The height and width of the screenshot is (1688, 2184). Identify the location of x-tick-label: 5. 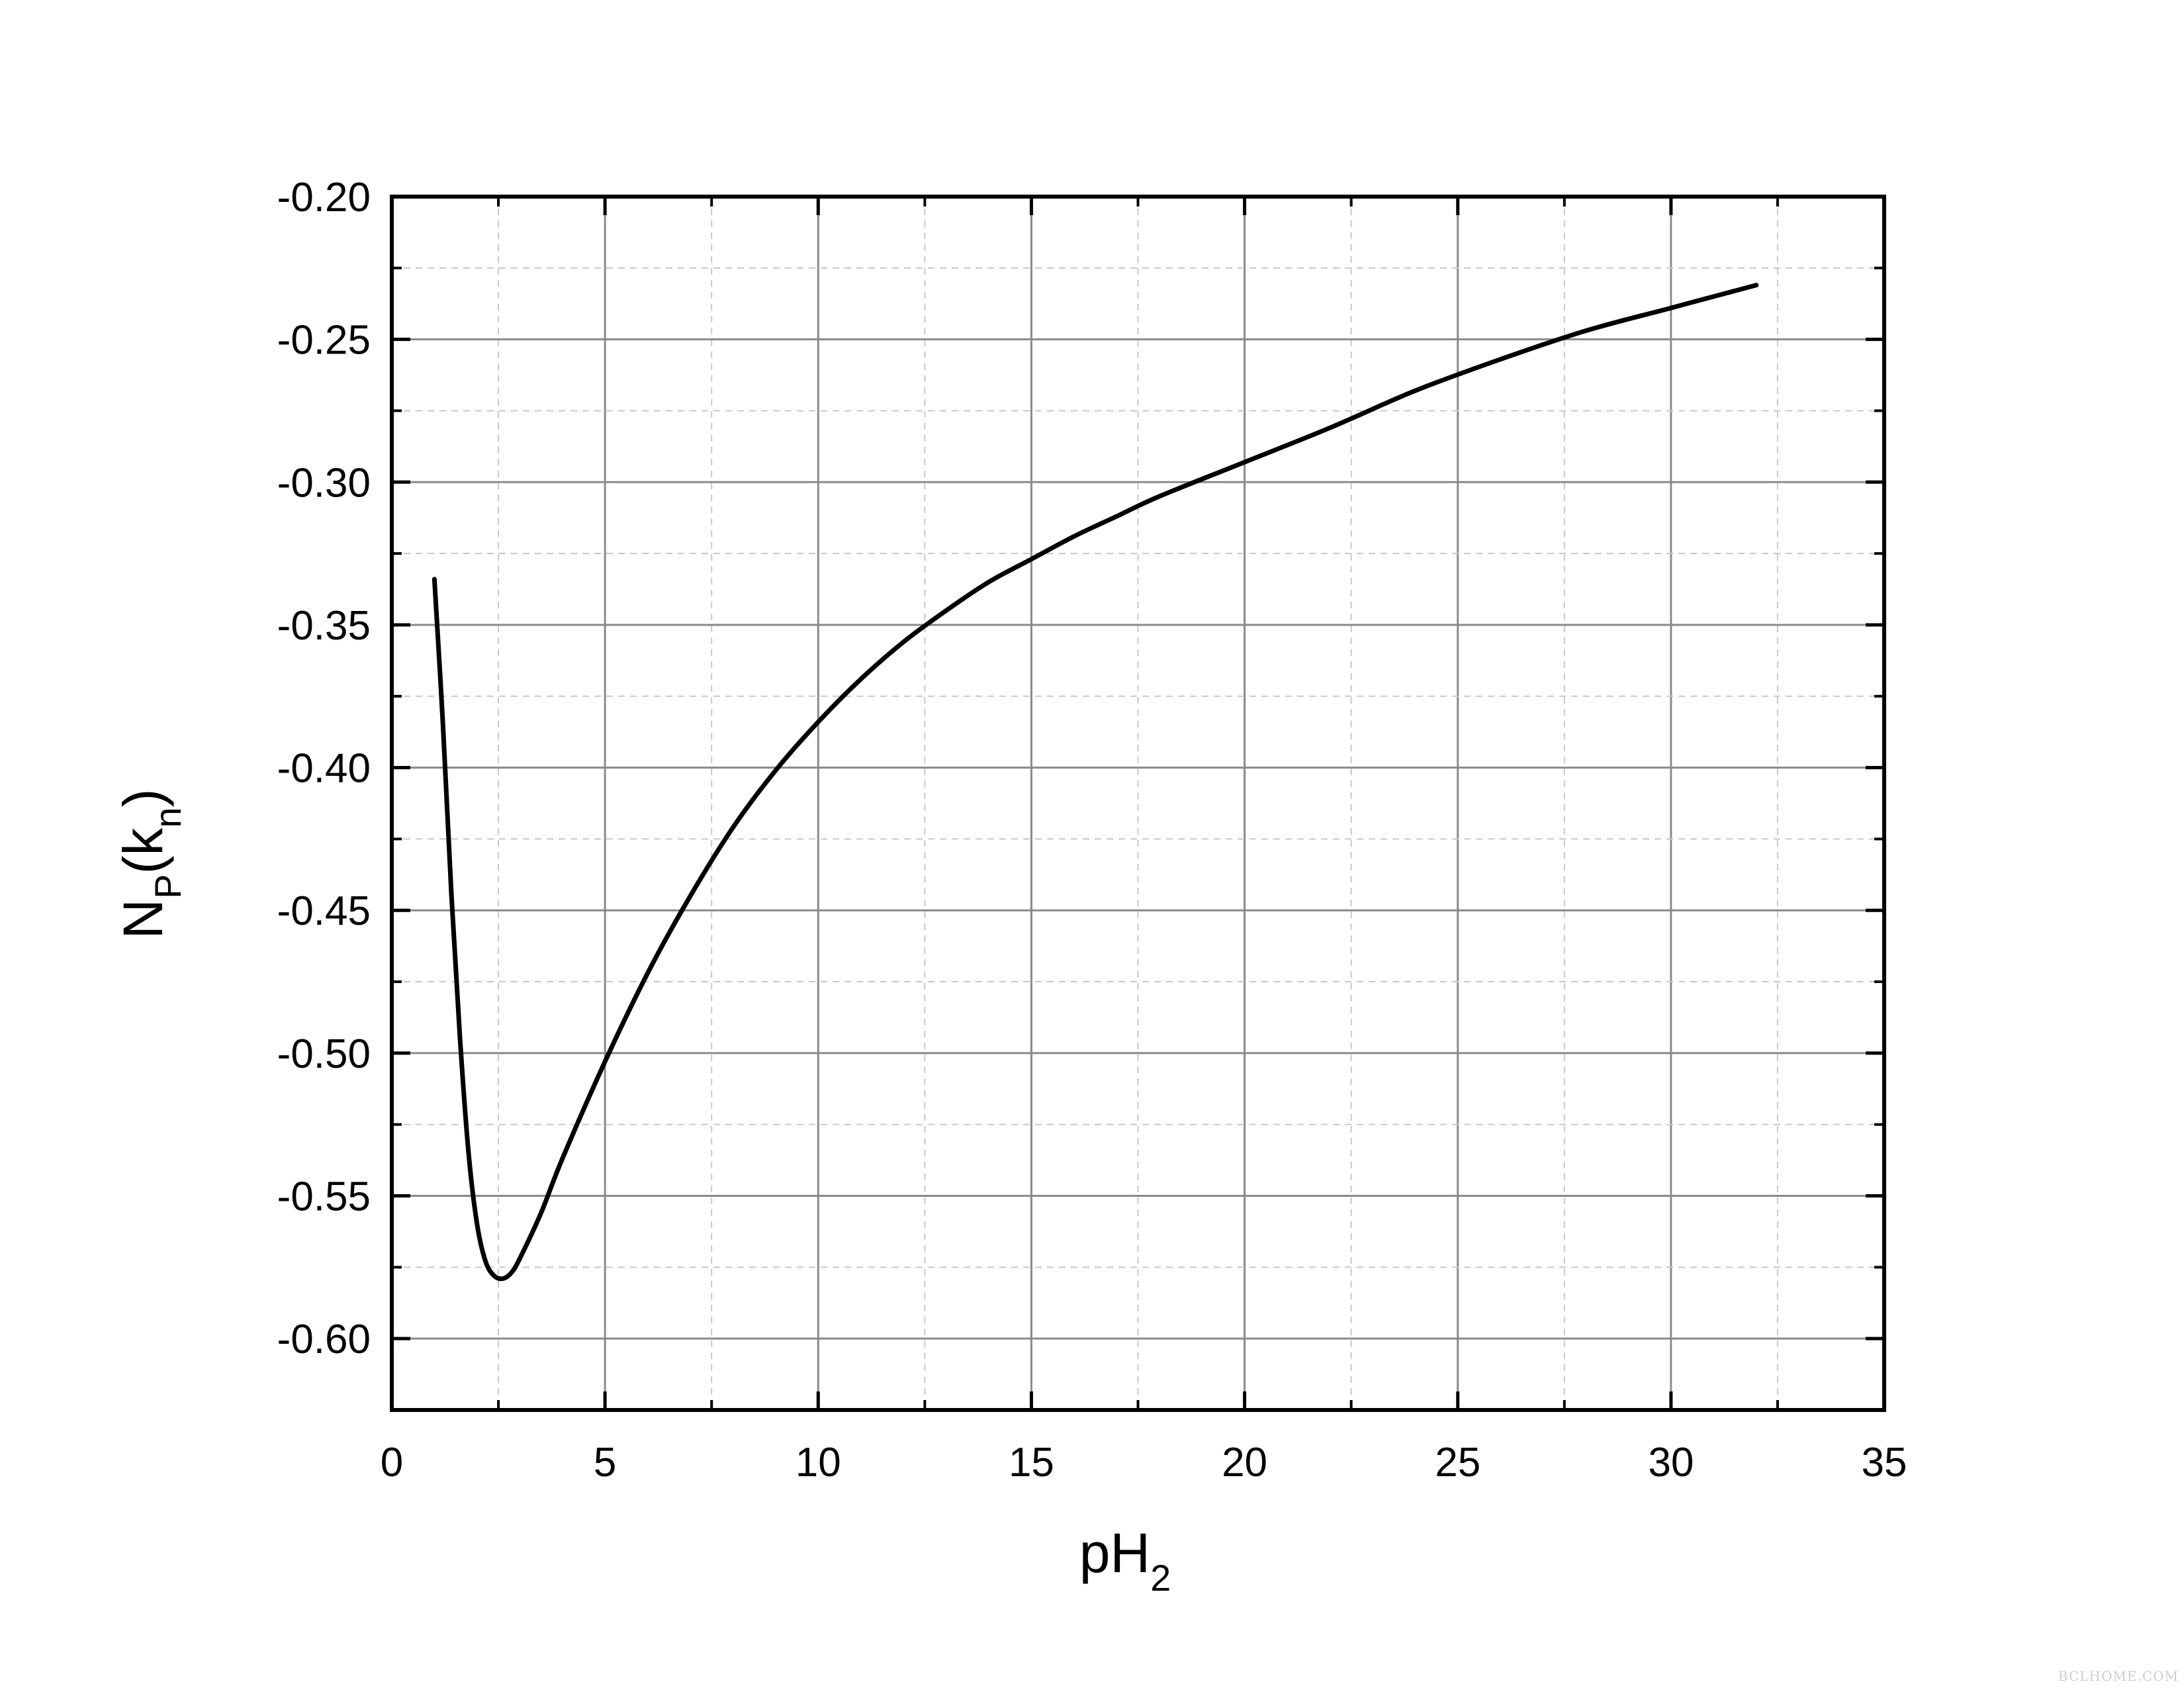
(605, 1462).